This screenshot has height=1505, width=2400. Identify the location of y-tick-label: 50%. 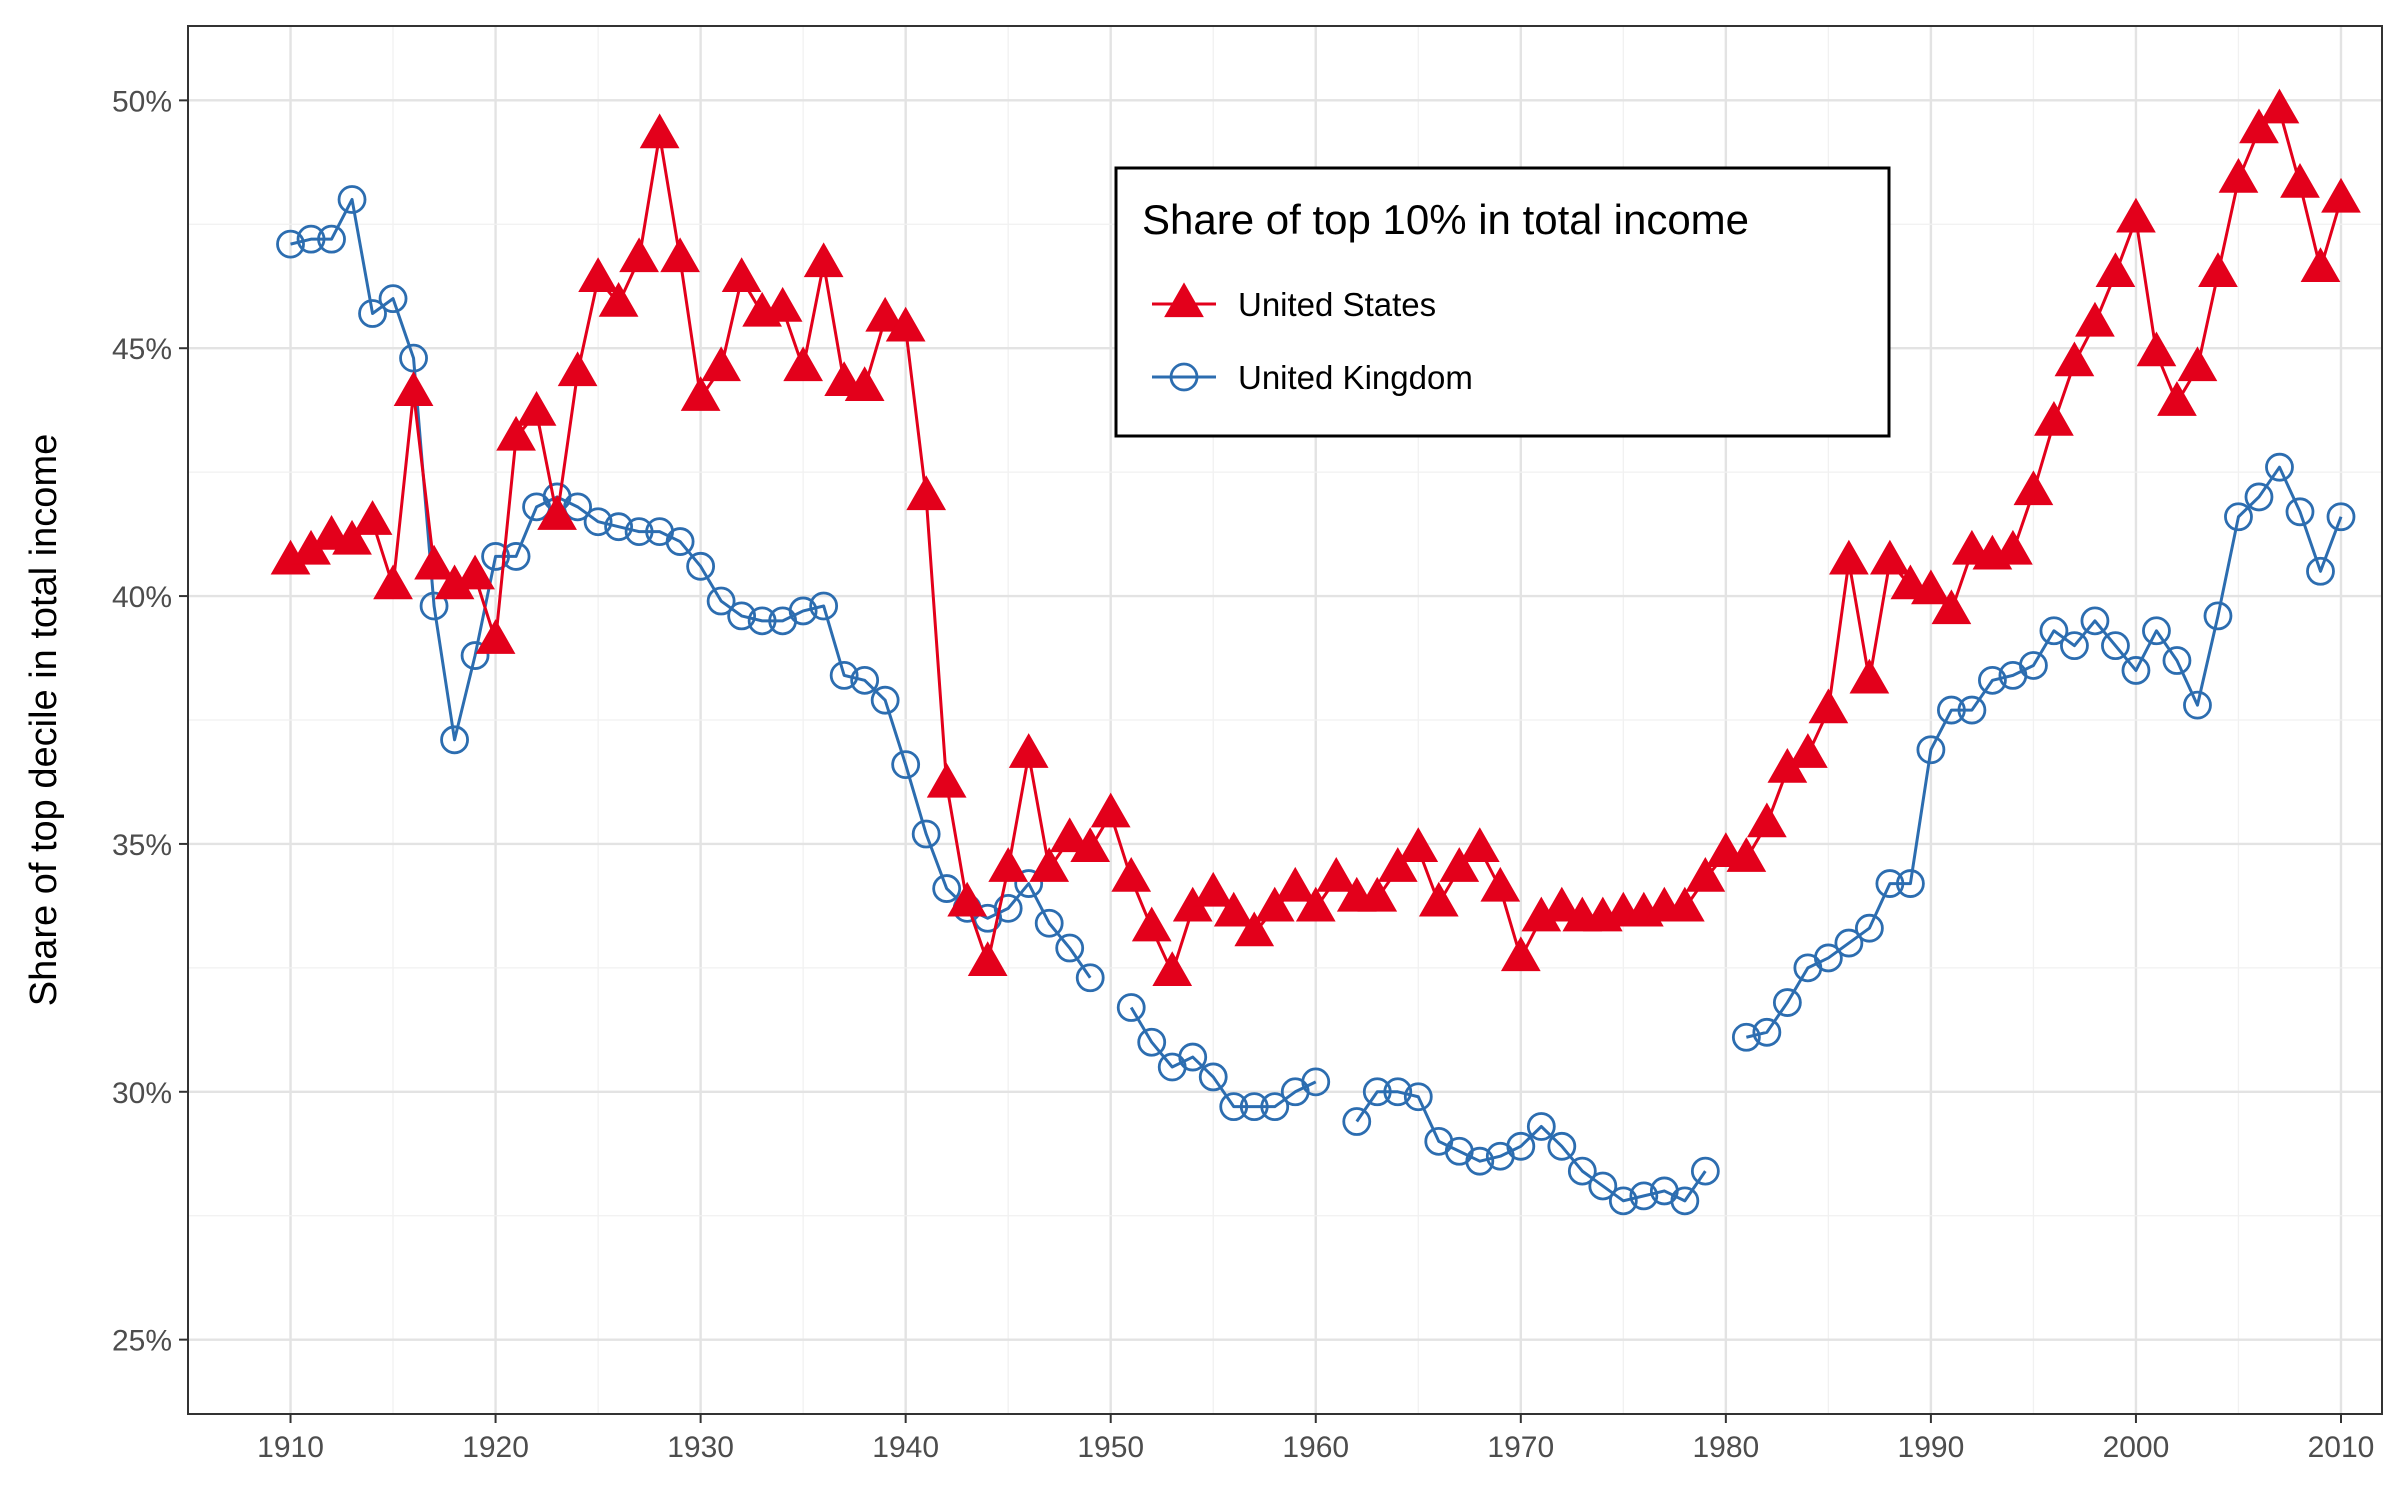
(142, 101).